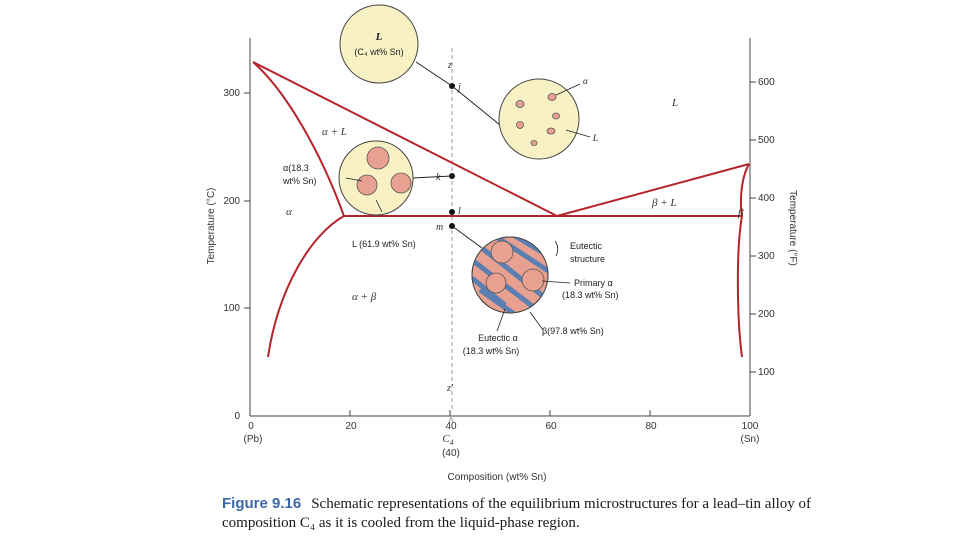  Describe the element at coordinates (450, 388) in the screenshot. I see `label-z-prime: z′` at that location.